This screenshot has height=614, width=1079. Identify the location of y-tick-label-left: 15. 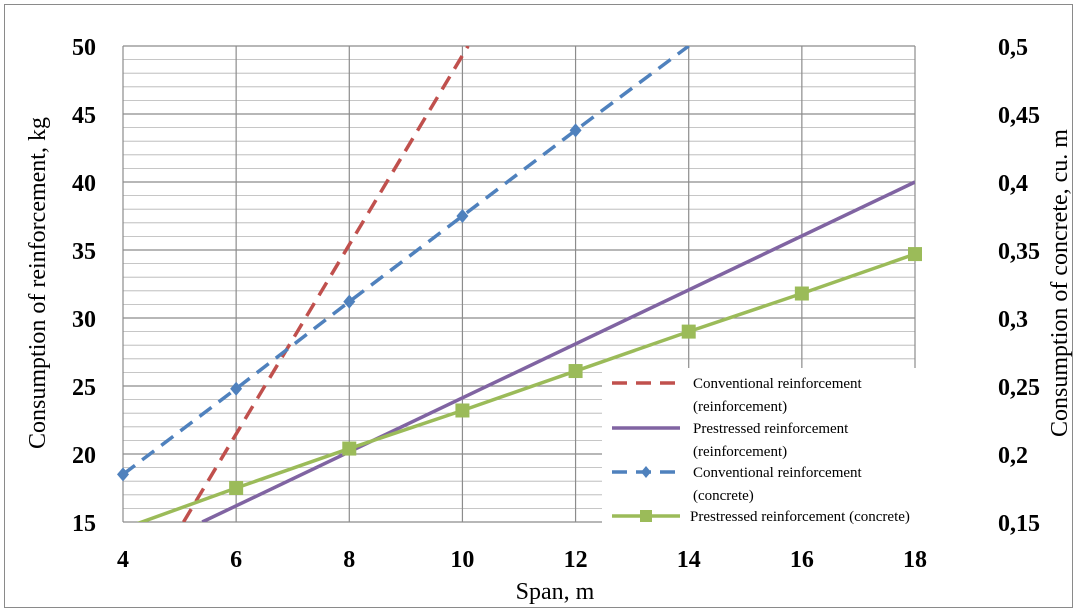
(84, 524).